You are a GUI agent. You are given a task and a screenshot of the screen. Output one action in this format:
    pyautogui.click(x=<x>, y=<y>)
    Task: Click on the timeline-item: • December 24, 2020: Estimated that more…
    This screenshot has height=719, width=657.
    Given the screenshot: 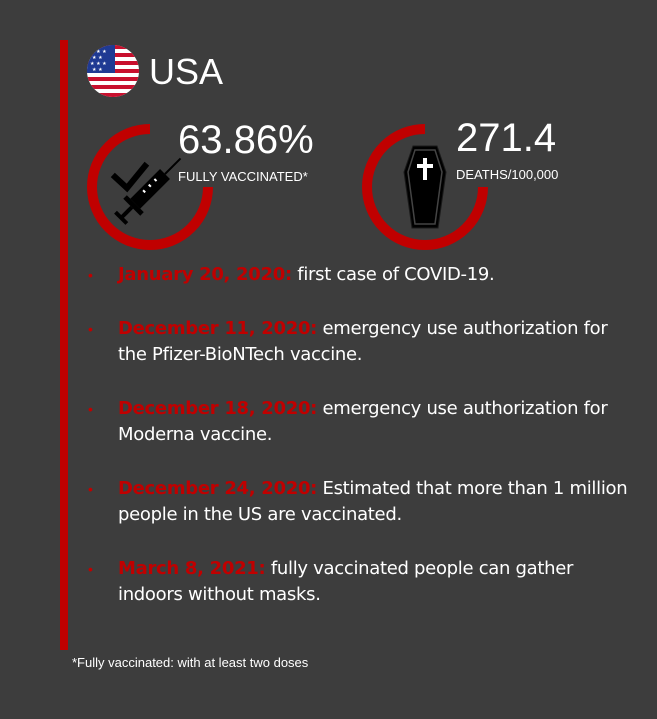 What is the action you would take?
    pyautogui.click(x=363, y=502)
    